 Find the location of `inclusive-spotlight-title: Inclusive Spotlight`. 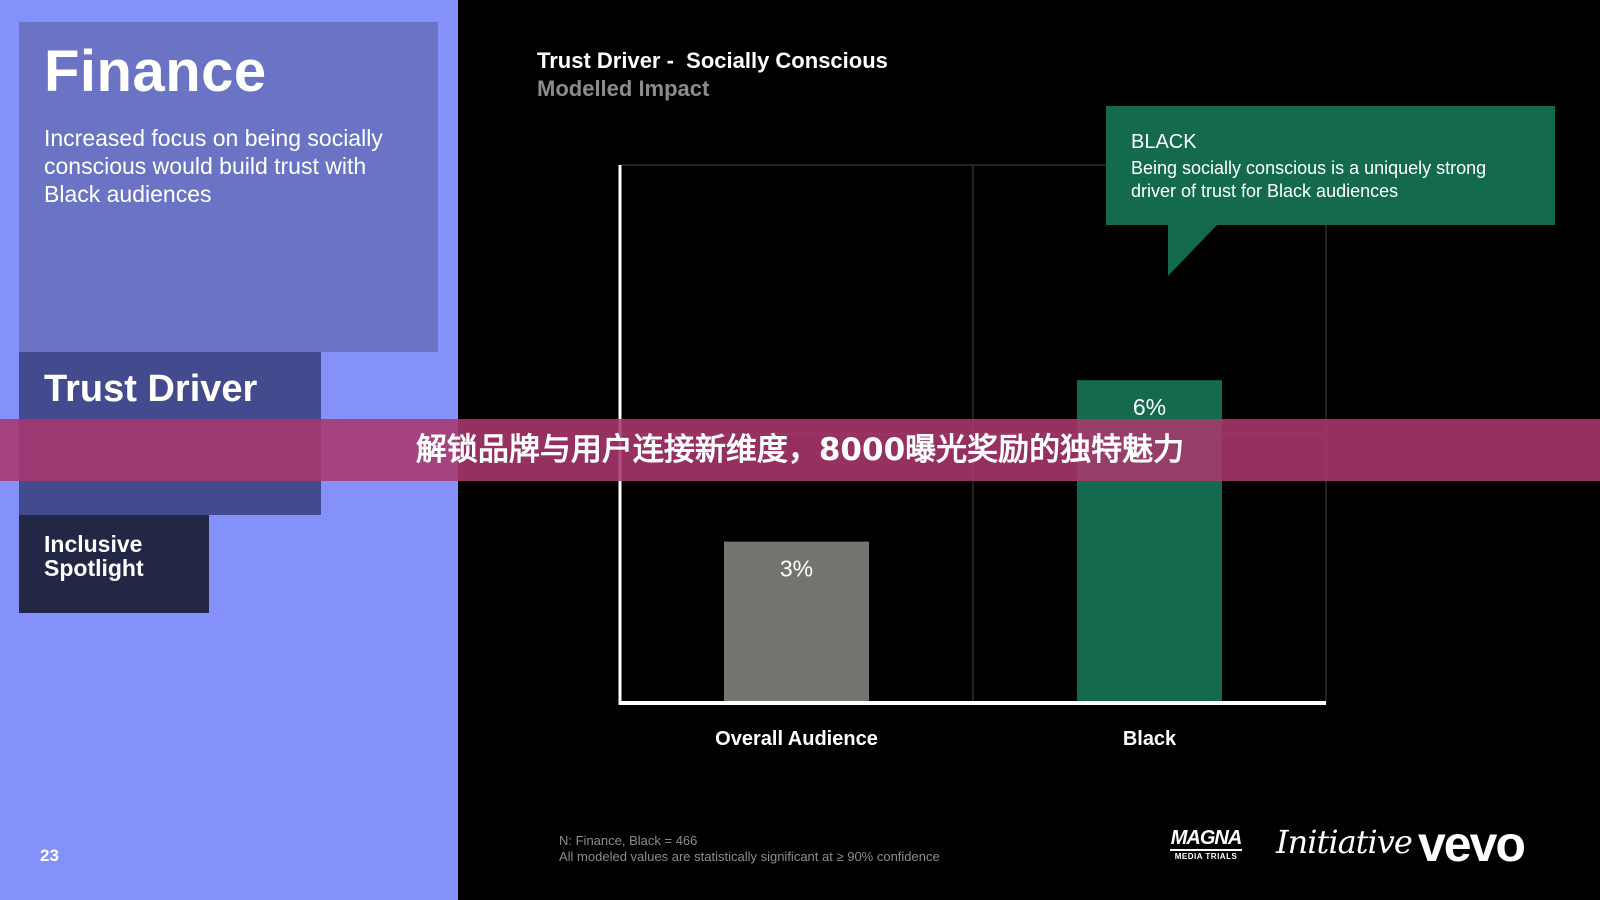

inclusive-spotlight-title: Inclusive Spotlight is located at coordinates (94, 556).